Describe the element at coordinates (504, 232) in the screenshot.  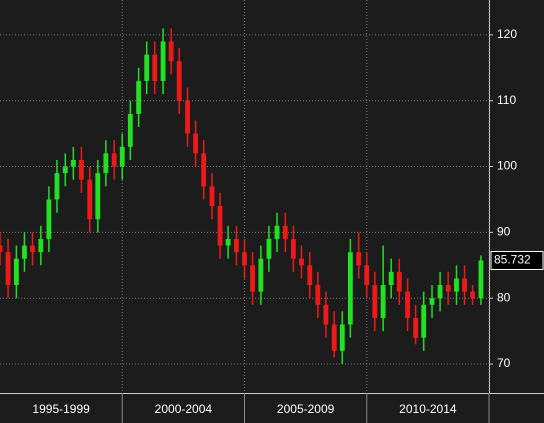
I see `y-tick-label: 90` at that location.